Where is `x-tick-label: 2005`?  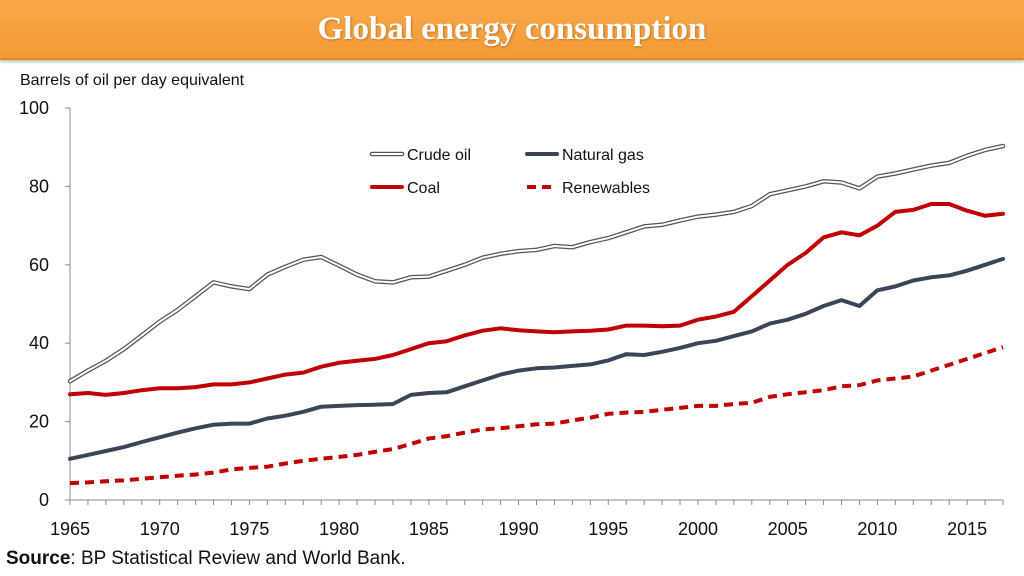
x-tick-label: 2005 is located at coordinates (788, 529).